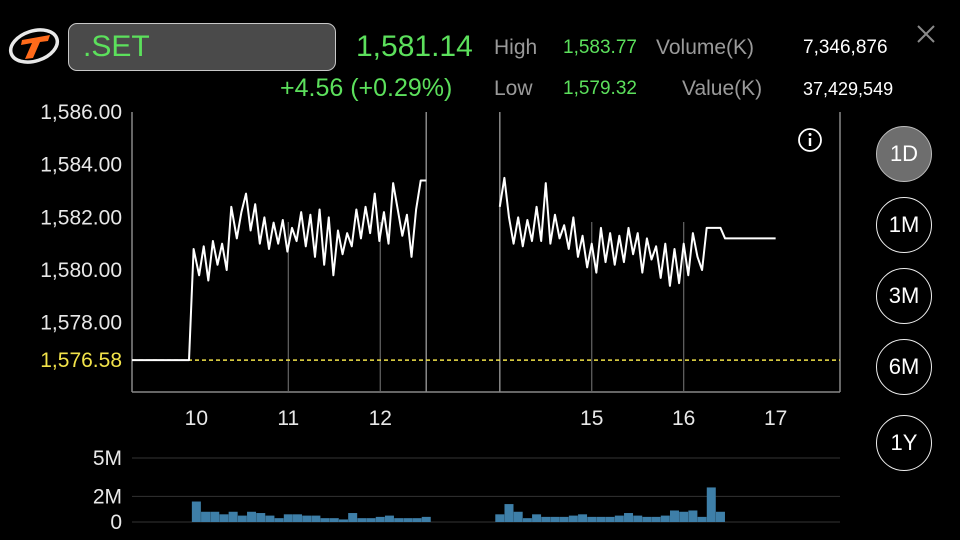 Image resolution: width=960 pixels, height=540 pixels. Describe the element at coordinates (705, 47) in the screenshot. I see `volume-label: Volume(K)` at that location.